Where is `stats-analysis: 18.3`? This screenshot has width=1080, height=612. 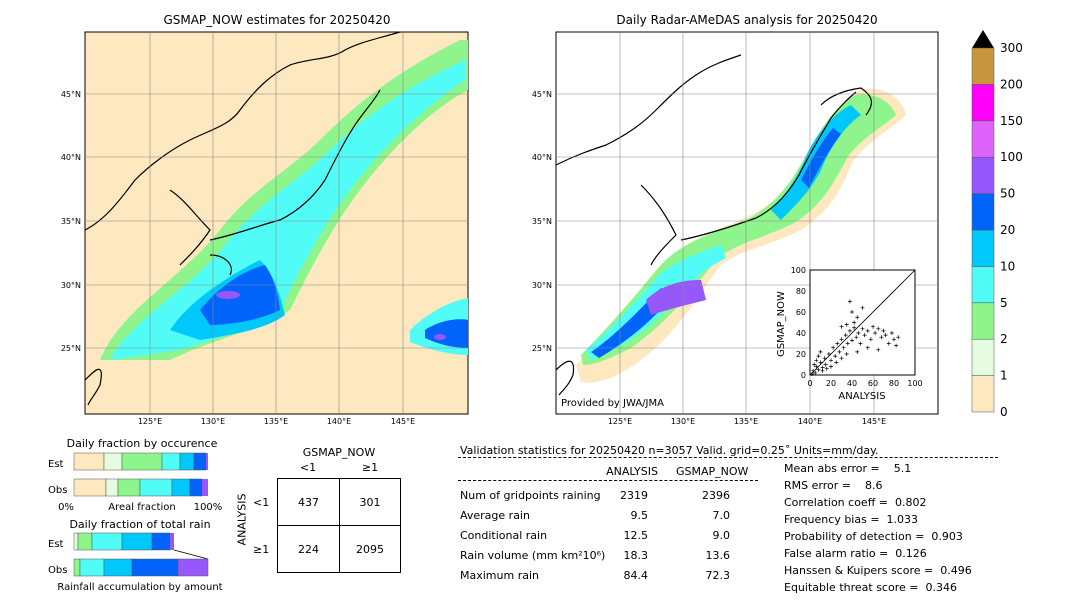
stats-analysis: 18.3 is located at coordinates (636, 555).